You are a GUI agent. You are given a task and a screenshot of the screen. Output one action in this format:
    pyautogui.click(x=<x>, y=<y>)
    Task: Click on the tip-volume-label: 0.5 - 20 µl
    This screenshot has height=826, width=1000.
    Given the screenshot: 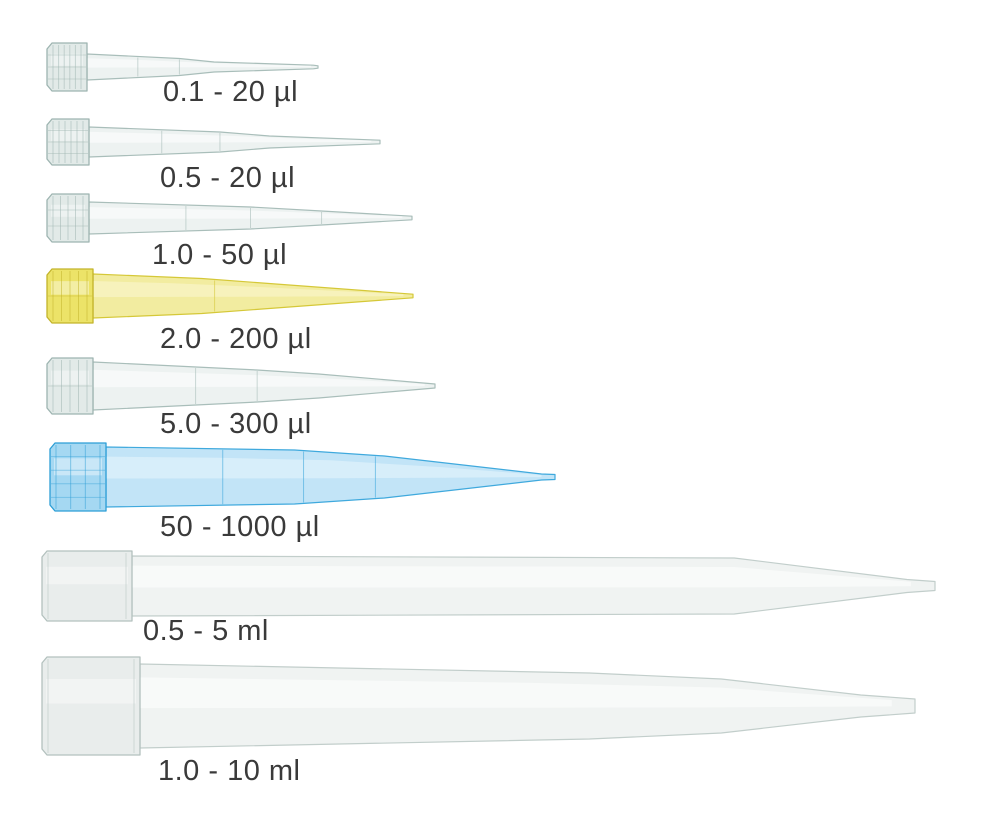 What is the action you would take?
    pyautogui.click(x=228, y=178)
    